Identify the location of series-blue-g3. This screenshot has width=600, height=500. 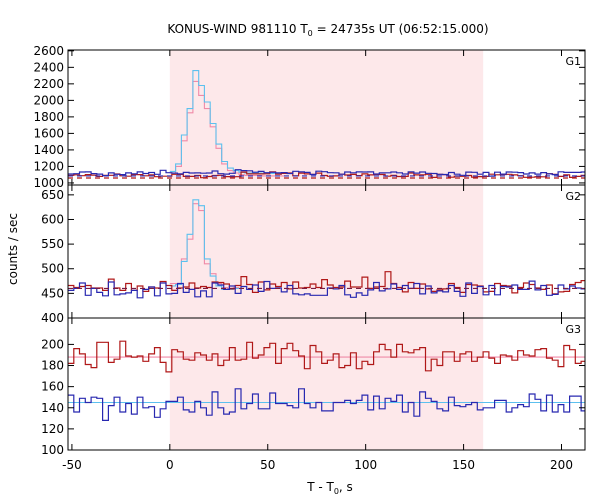
(326, 404).